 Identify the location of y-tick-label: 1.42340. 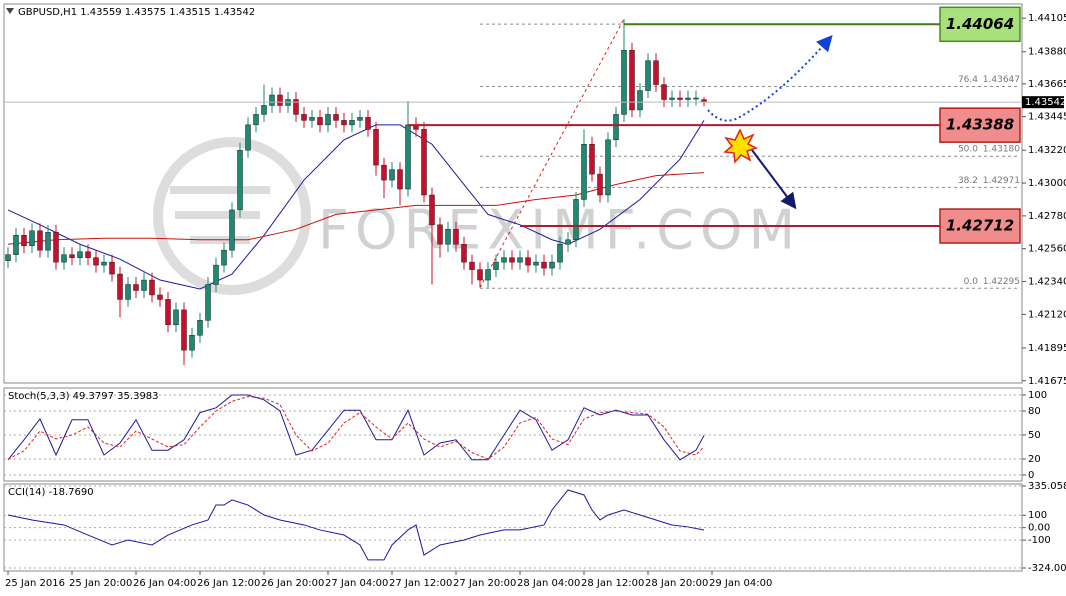
(1047, 282).